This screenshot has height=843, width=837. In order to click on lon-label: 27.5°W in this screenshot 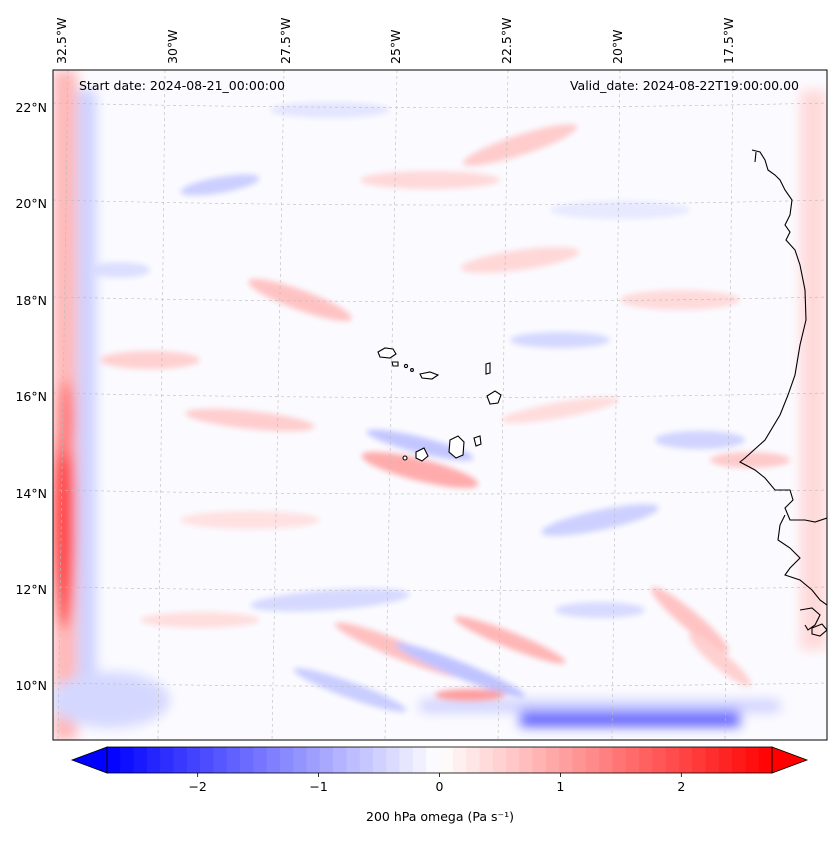, I will do `click(285, 41)`.